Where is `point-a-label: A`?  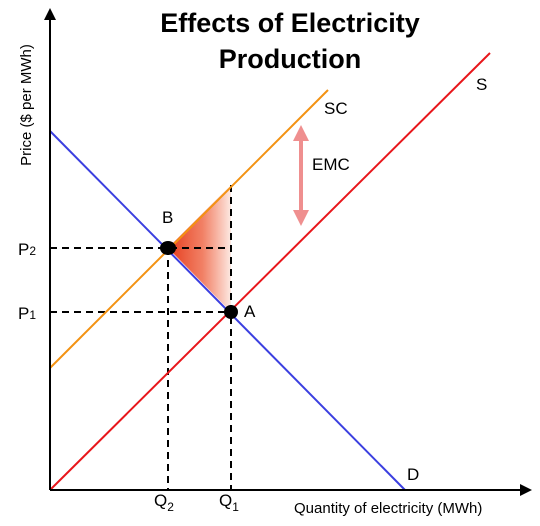
point-a-label: A is located at coordinates (250, 311).